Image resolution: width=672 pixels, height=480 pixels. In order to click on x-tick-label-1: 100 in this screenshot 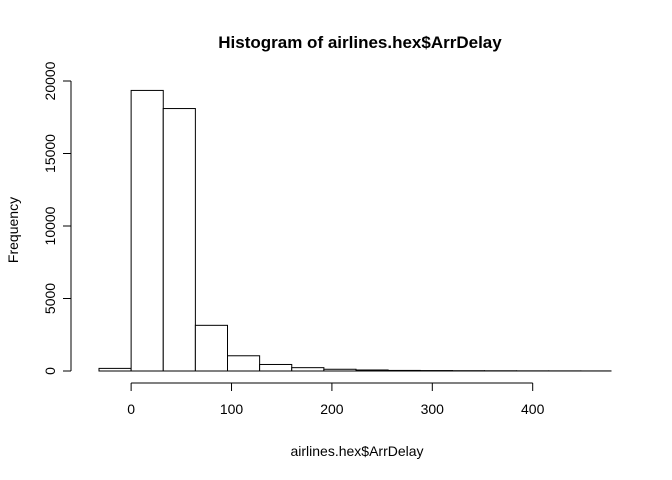, I will do `click(232, 409)`.